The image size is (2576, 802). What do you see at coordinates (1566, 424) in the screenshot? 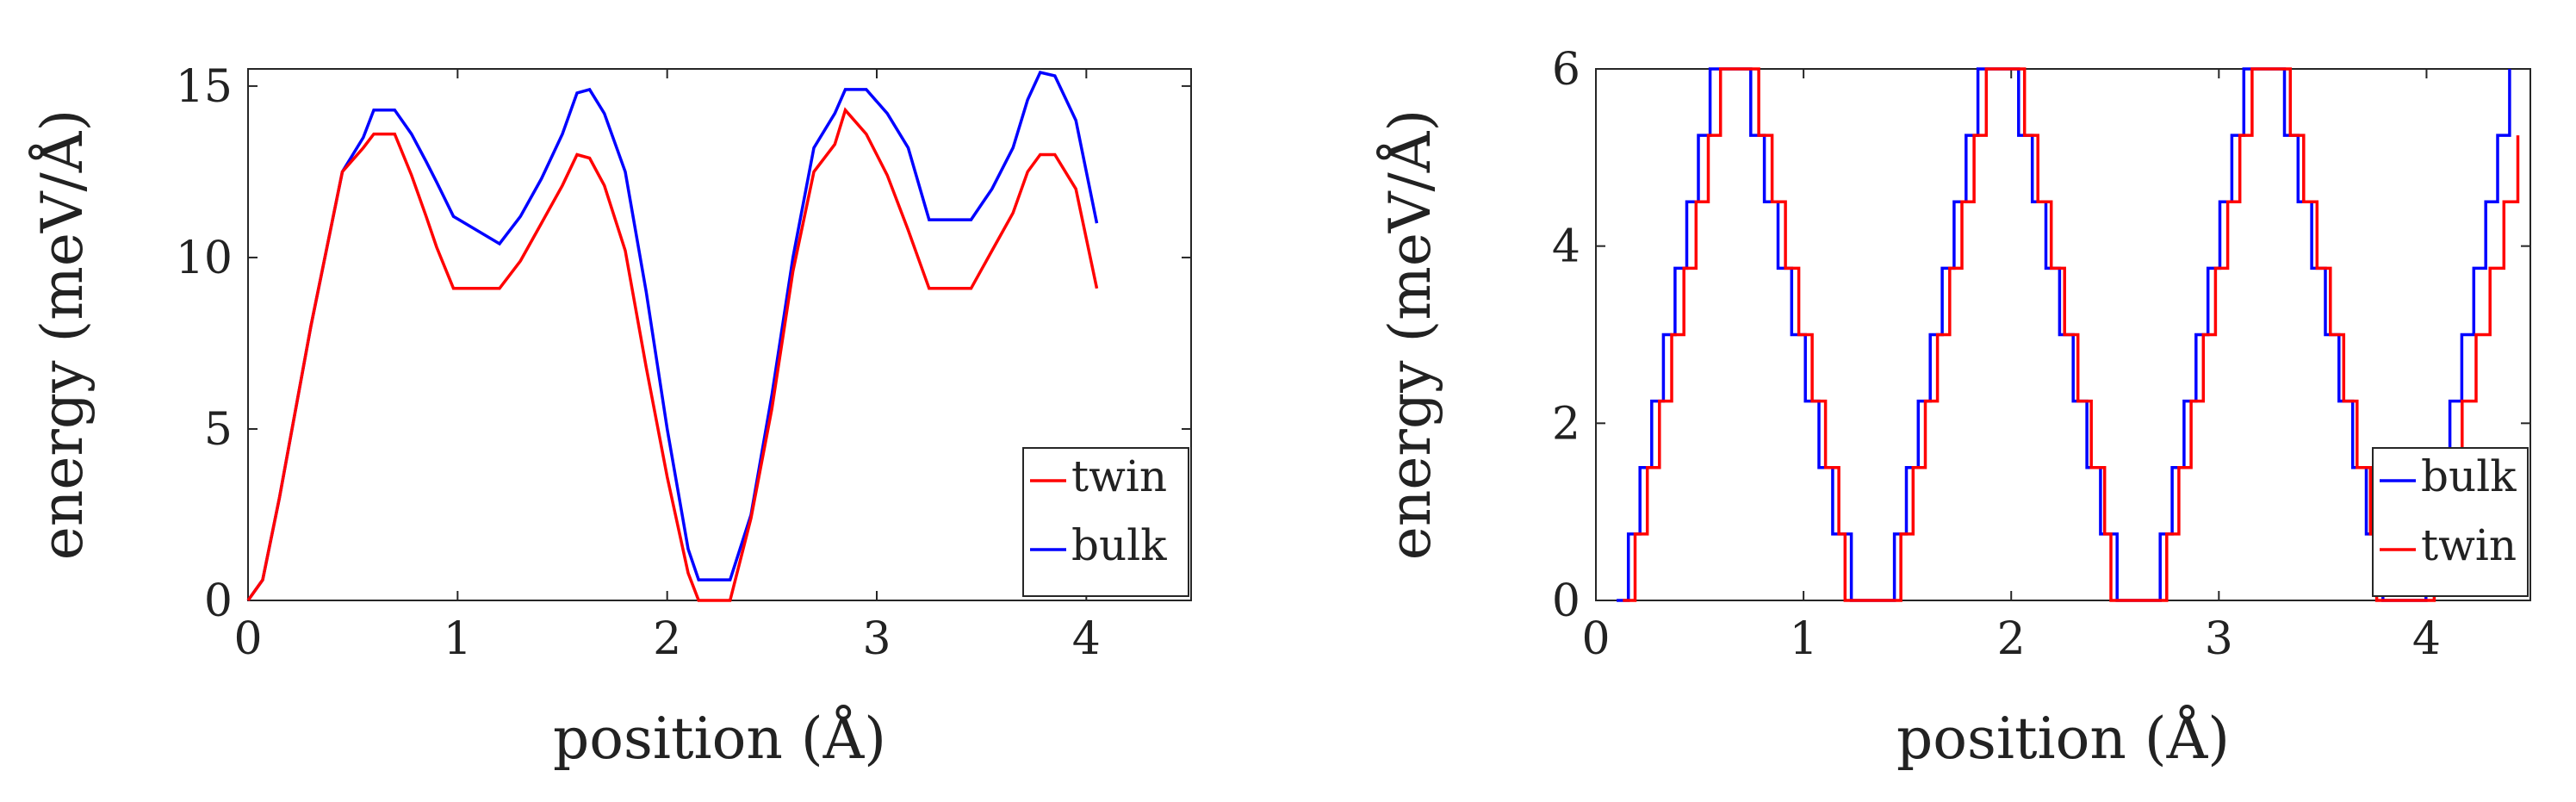
I see `y-tick-label: 2` at bounding box center [1566, 424].